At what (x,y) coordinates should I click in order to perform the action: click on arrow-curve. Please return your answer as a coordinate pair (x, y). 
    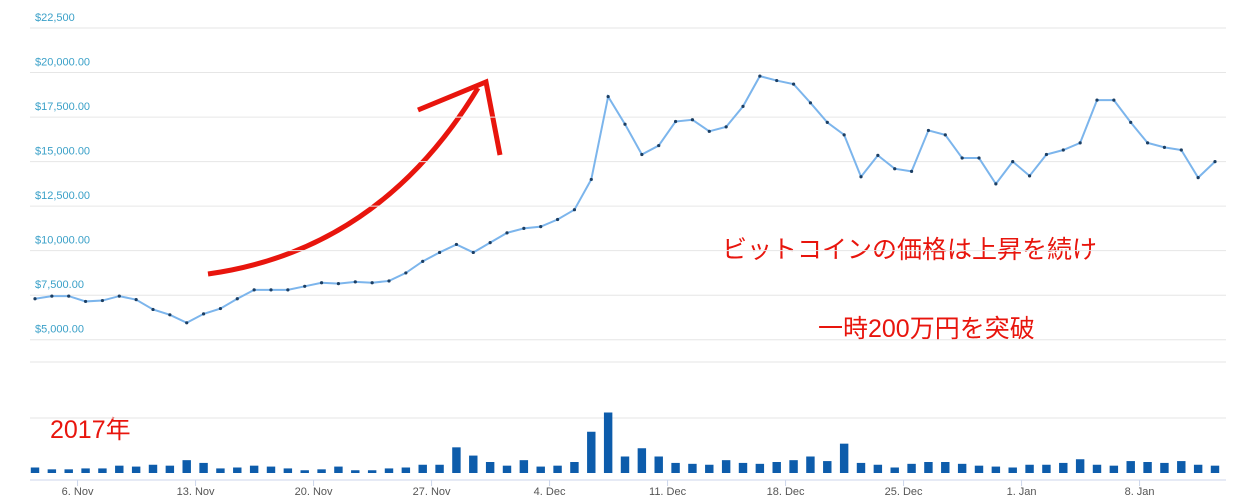
    Looking at the image, I should click on (344, 181).